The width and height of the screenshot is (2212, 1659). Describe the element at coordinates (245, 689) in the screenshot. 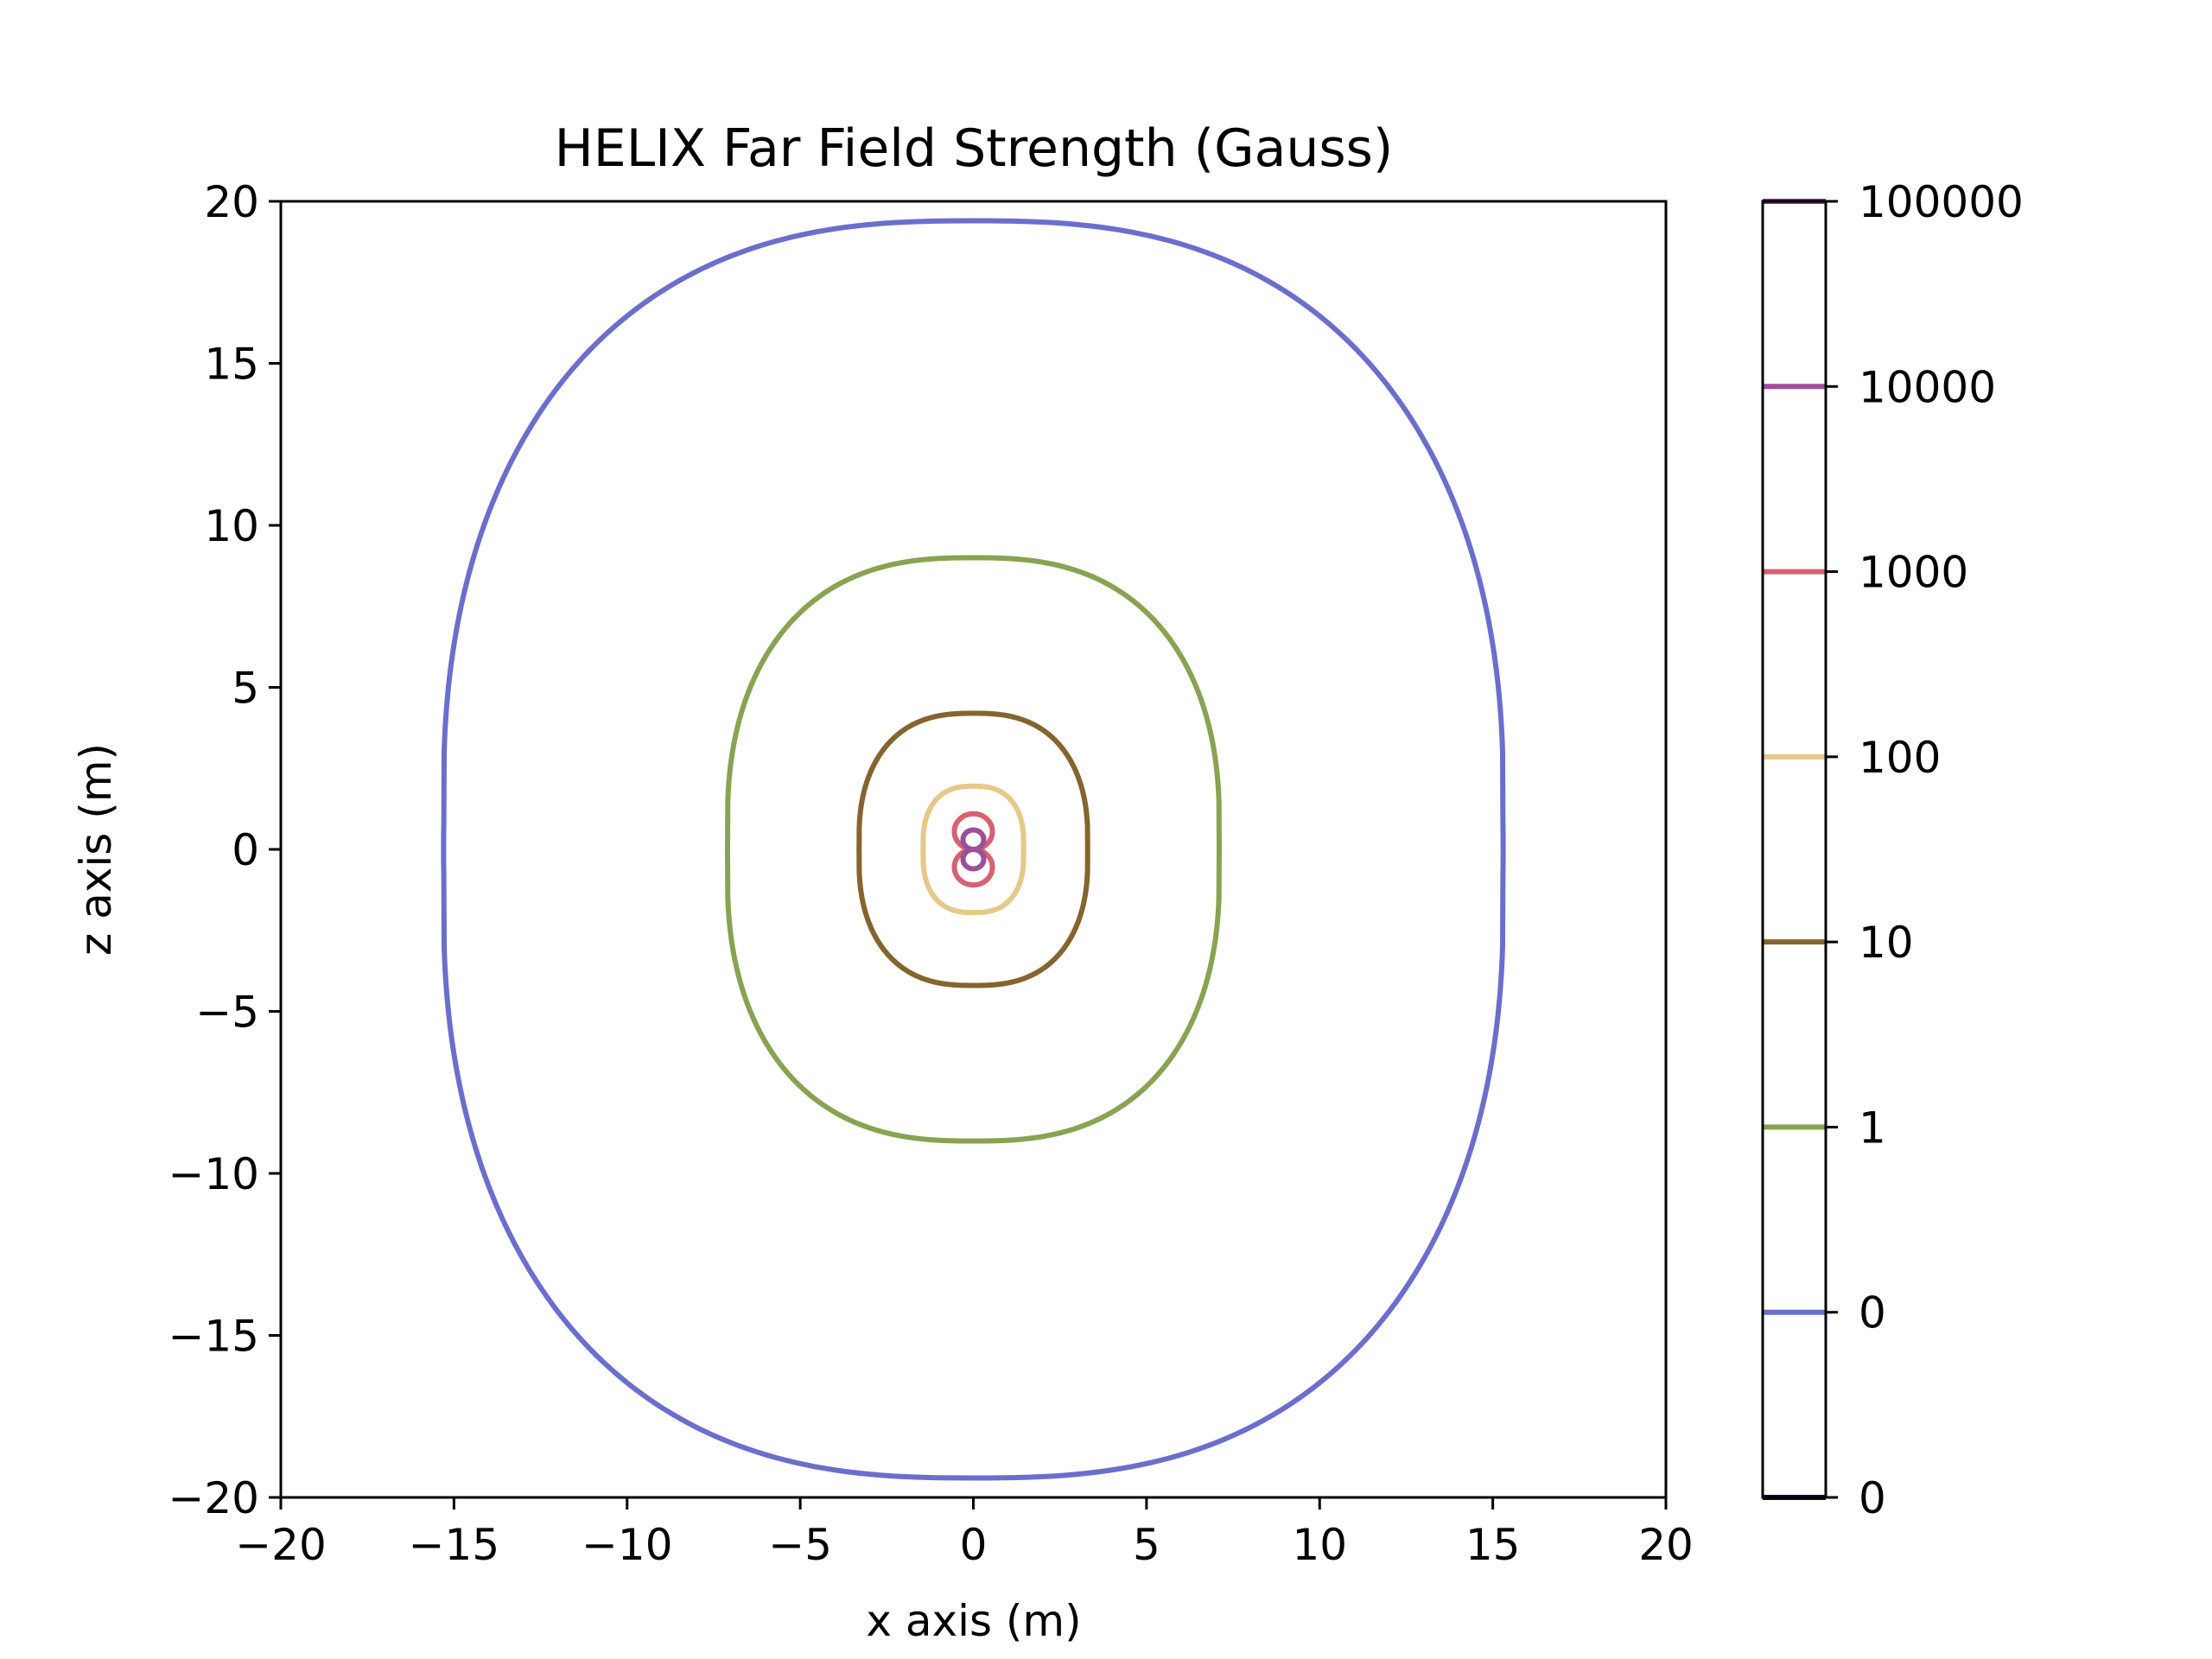

I see `y-tick-label: 5` at that location.